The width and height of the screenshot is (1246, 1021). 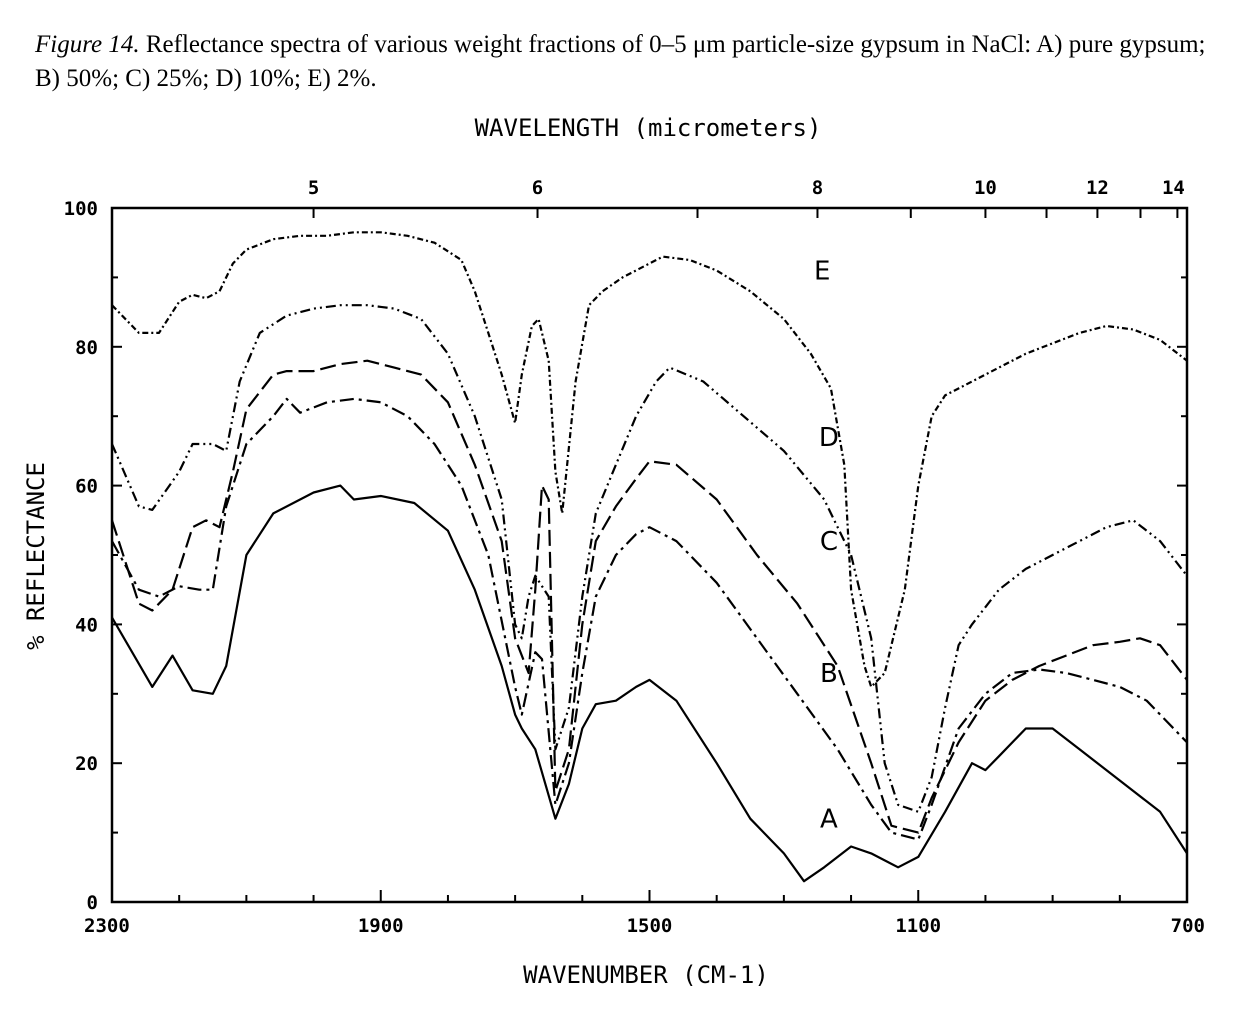 What do you see at coordinates (650, 926) in the screenshot?
I see `x-tick-label: 1500` at bounding box center [650, 926].